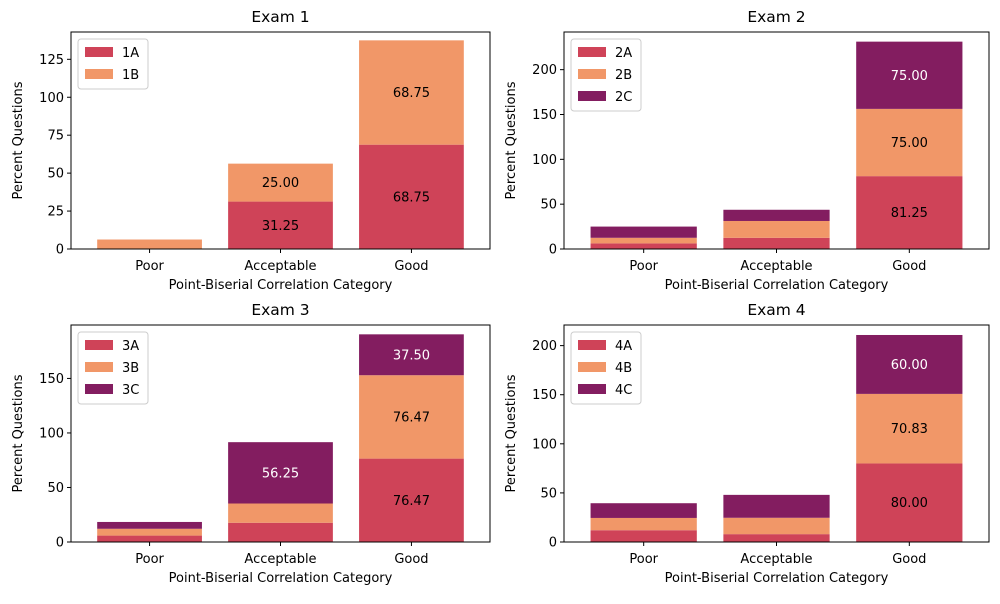 This screenshot has width=1000, height=604. What do you see at coordinates (149, 532) in the screenshot?
I see `bar-3B-poor` at bounding box center [149, 532].